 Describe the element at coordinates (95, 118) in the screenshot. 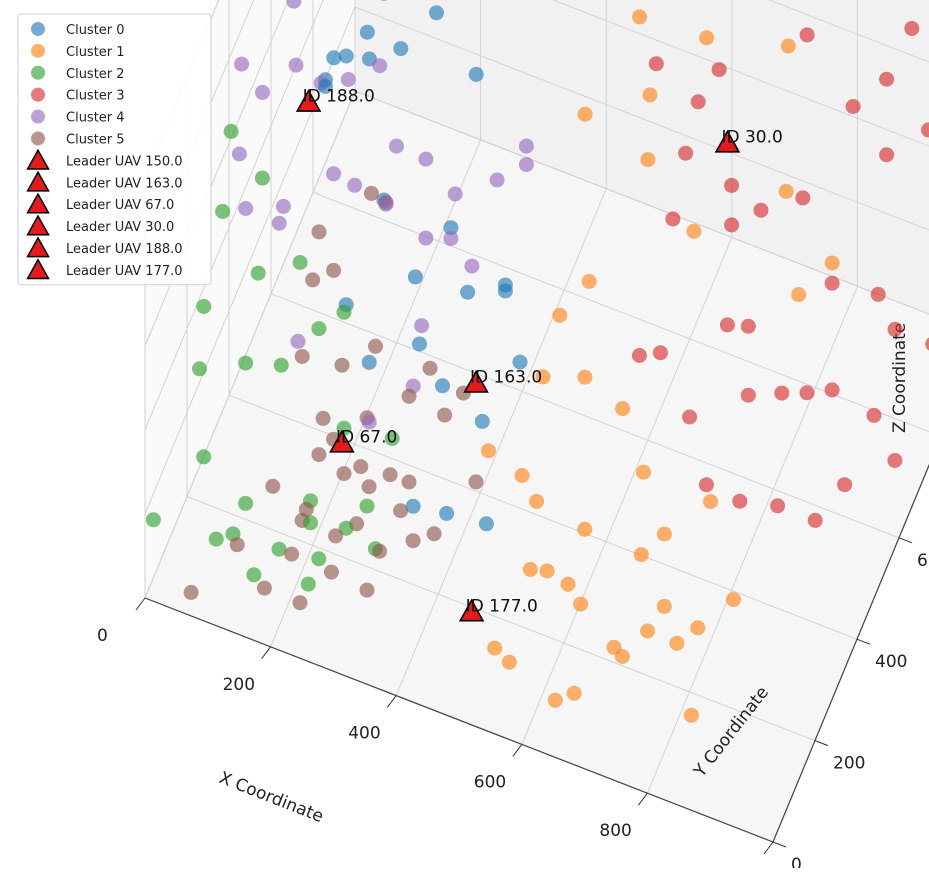

I see `legend-label: Cluster 4` at that location.